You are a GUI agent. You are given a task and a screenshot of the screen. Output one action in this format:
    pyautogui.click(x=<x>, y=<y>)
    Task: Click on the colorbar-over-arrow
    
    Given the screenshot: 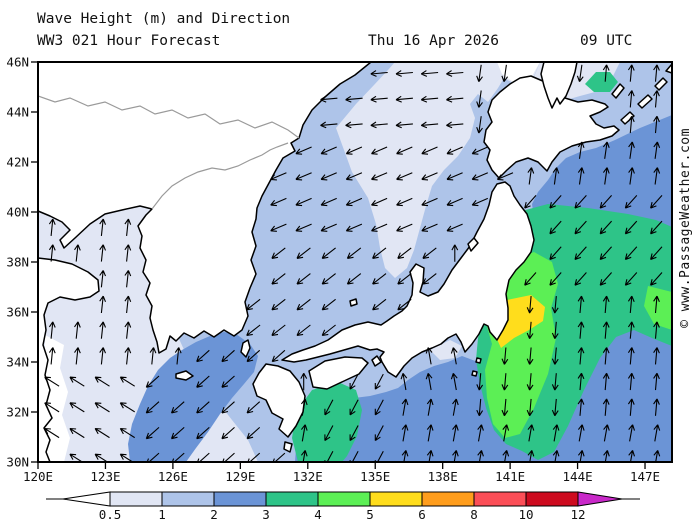 What is the action you would take?
    pyautogui.click(x=600, y=499)
    